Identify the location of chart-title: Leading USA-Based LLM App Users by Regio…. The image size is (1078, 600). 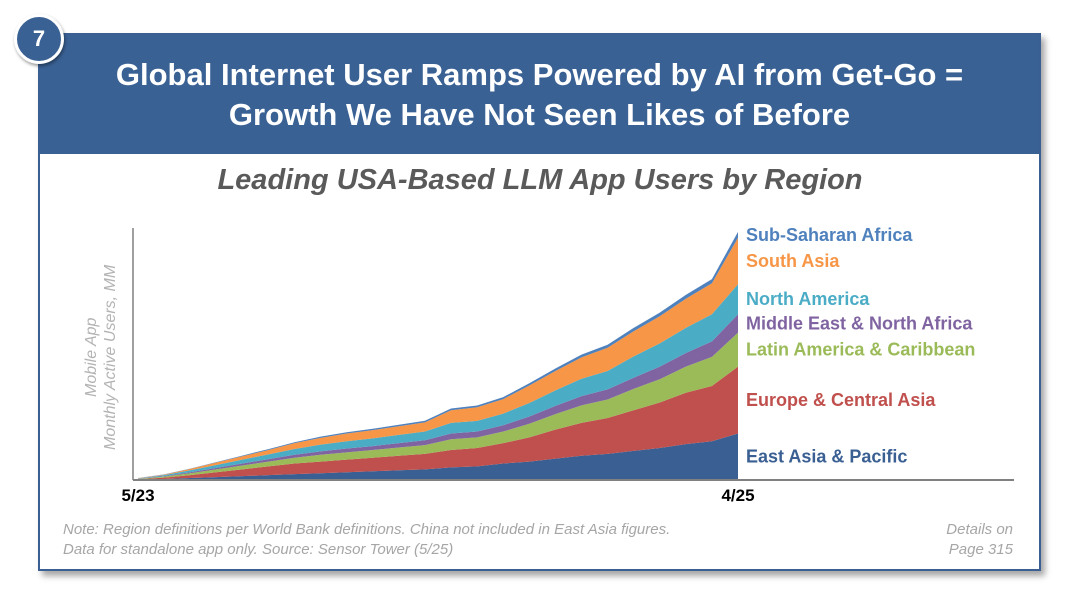
(540, 180).